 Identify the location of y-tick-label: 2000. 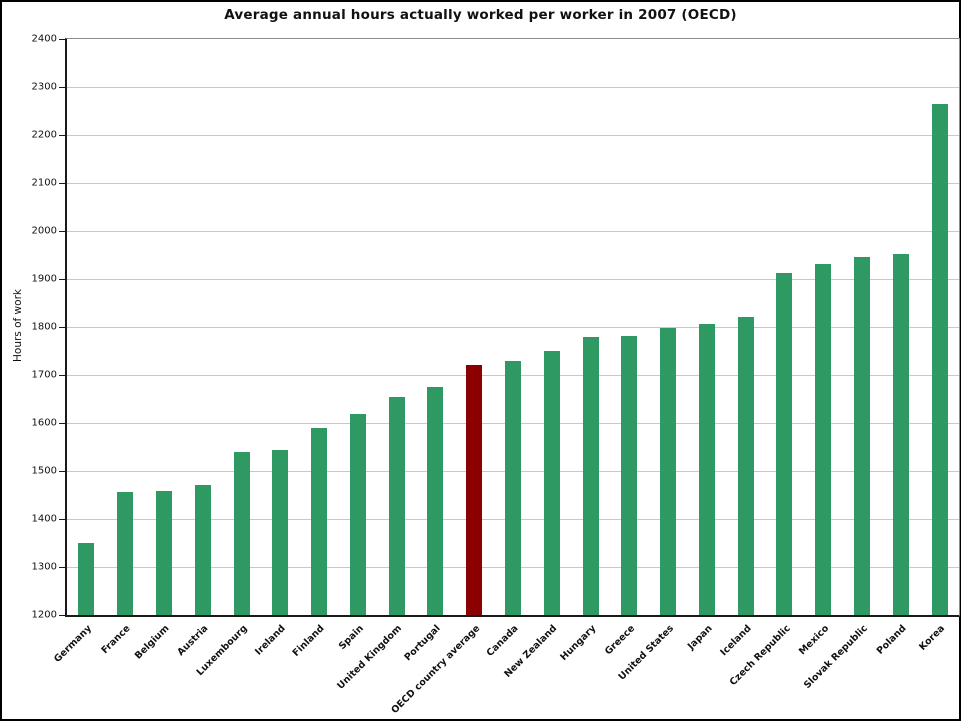
(44, 231).